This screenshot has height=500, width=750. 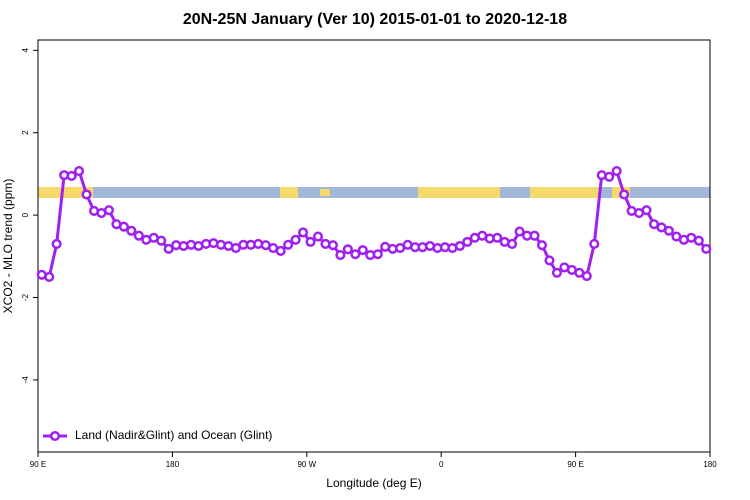 I want to click on map-strip, so click(x=374, y=192).